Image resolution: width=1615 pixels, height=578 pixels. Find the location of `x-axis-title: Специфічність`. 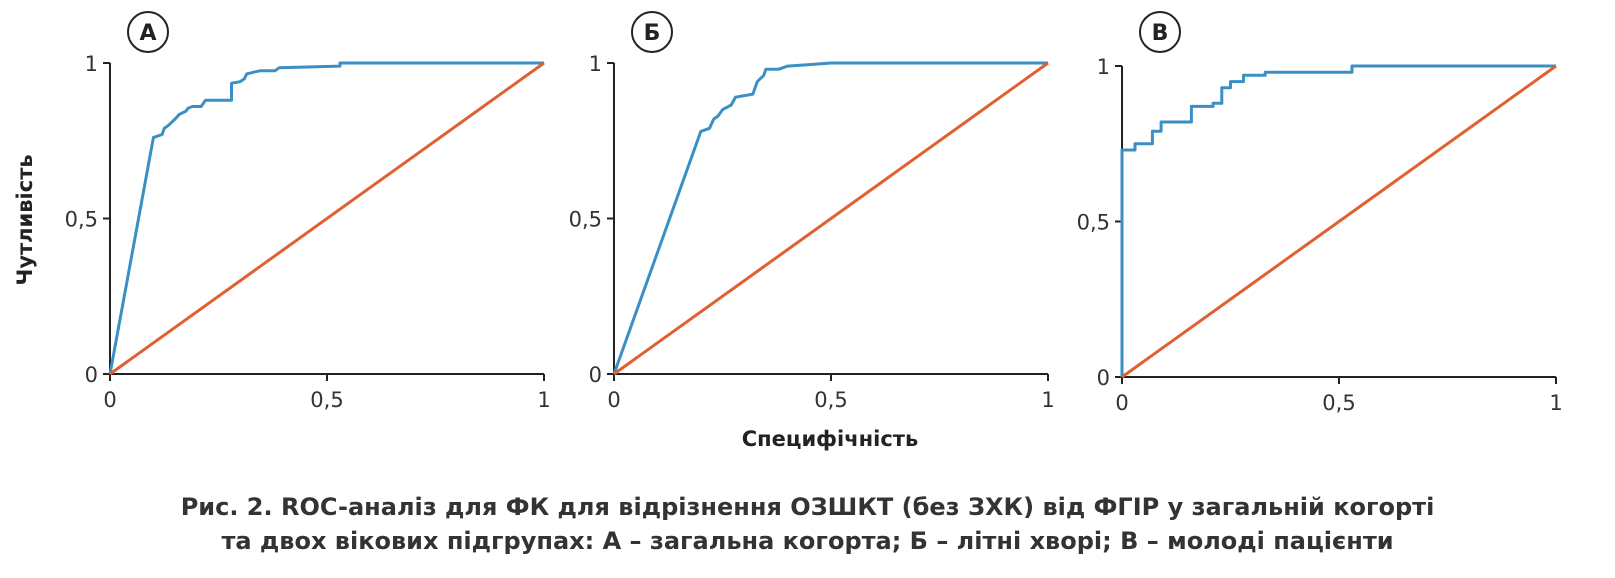

x-axis-title: Специфічність is located at coordinates (830, 439).